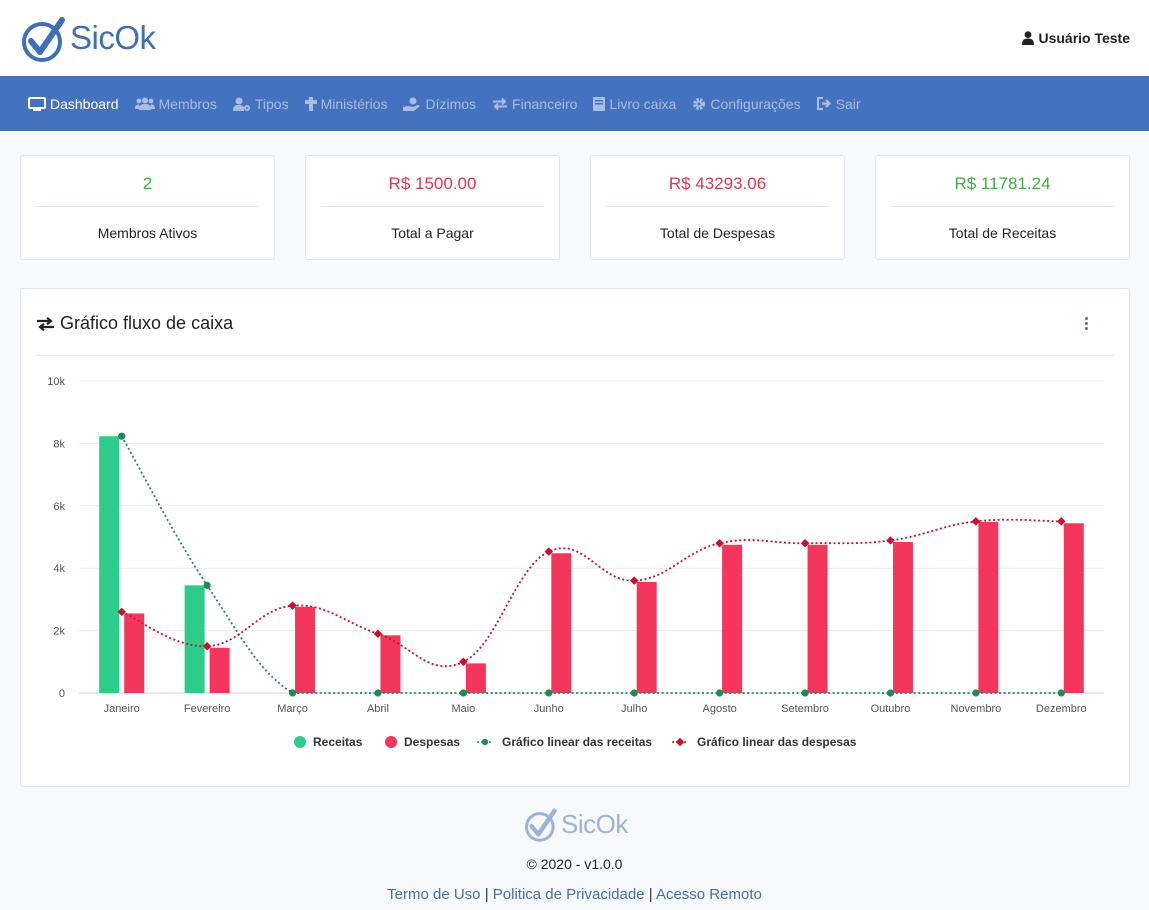 Image resolution: width=1149 pixels, height=910 pixels. I want to click on chart-title-text: Gráfico fluxo de caixa, so click(147, 323).